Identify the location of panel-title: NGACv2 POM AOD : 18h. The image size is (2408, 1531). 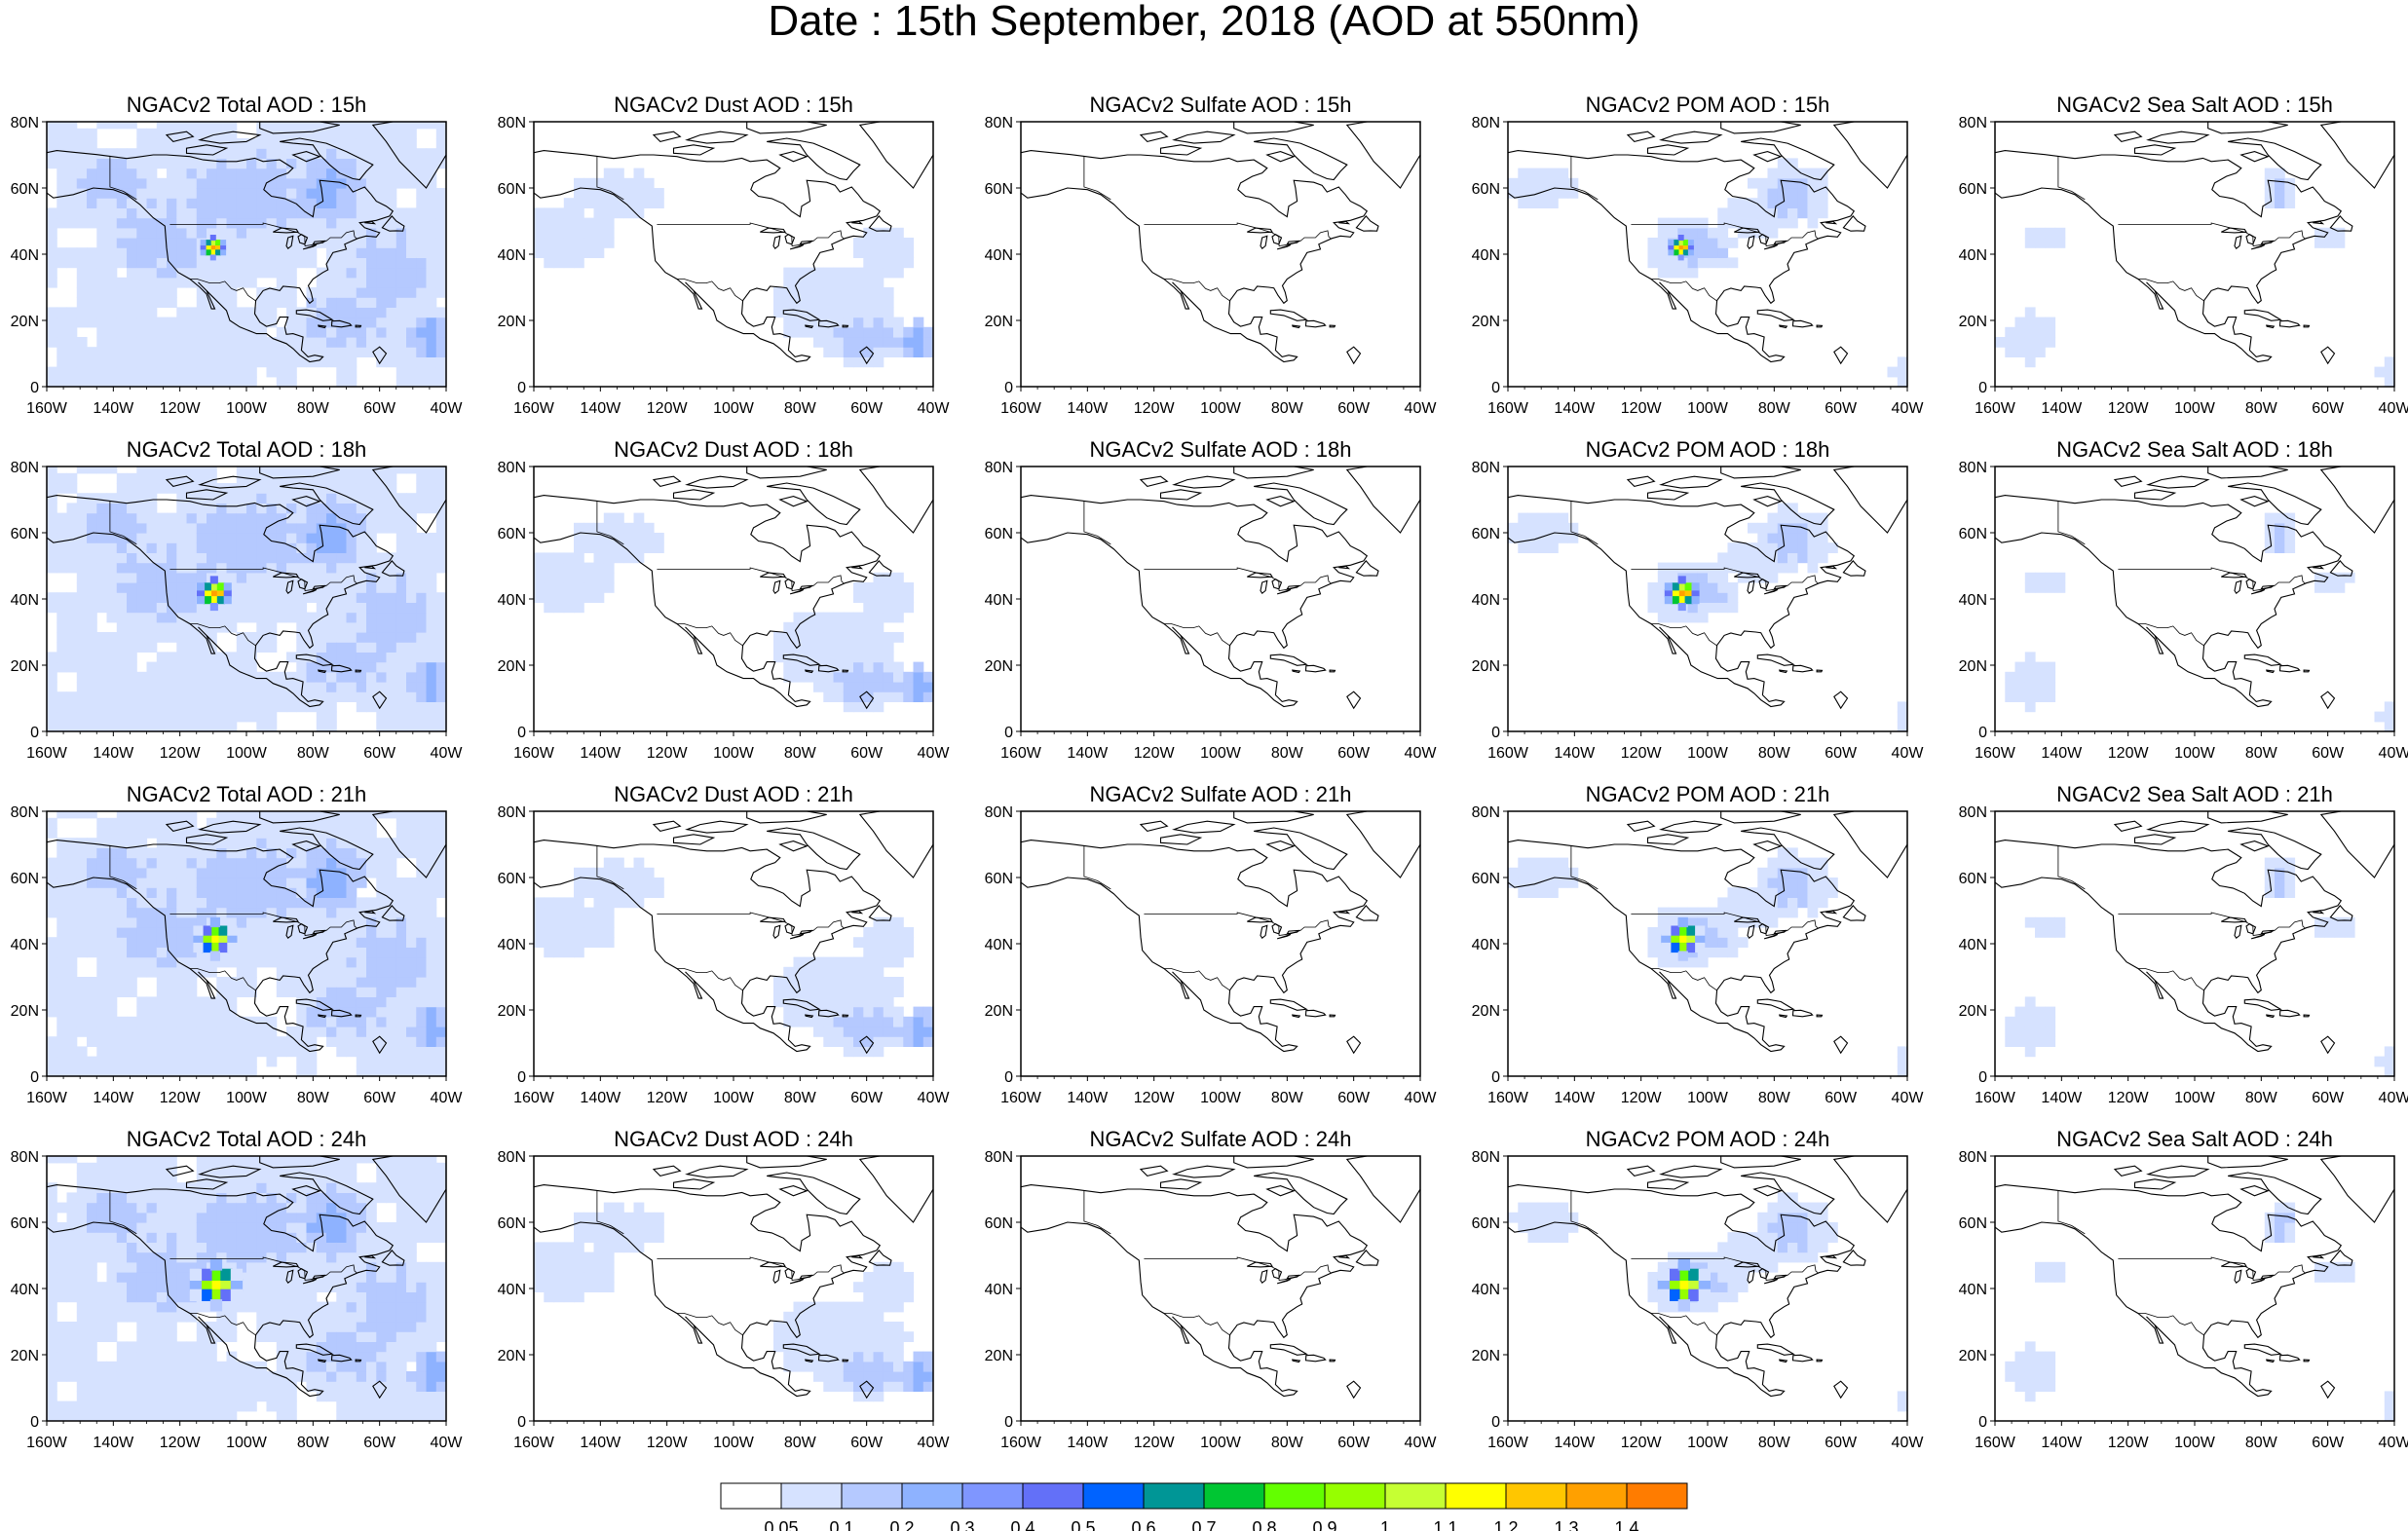
(1708, 449).